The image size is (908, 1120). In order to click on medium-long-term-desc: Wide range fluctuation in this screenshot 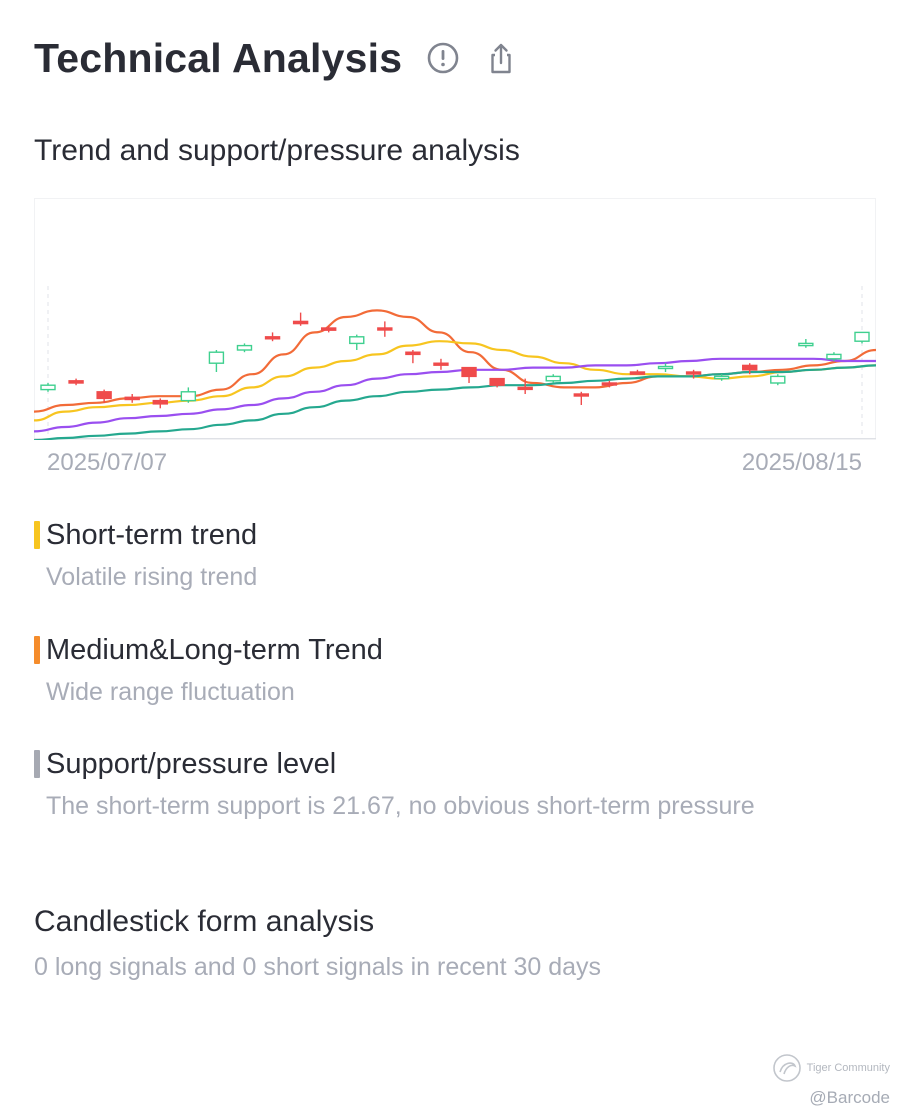, I will do `click(170, 692)`.